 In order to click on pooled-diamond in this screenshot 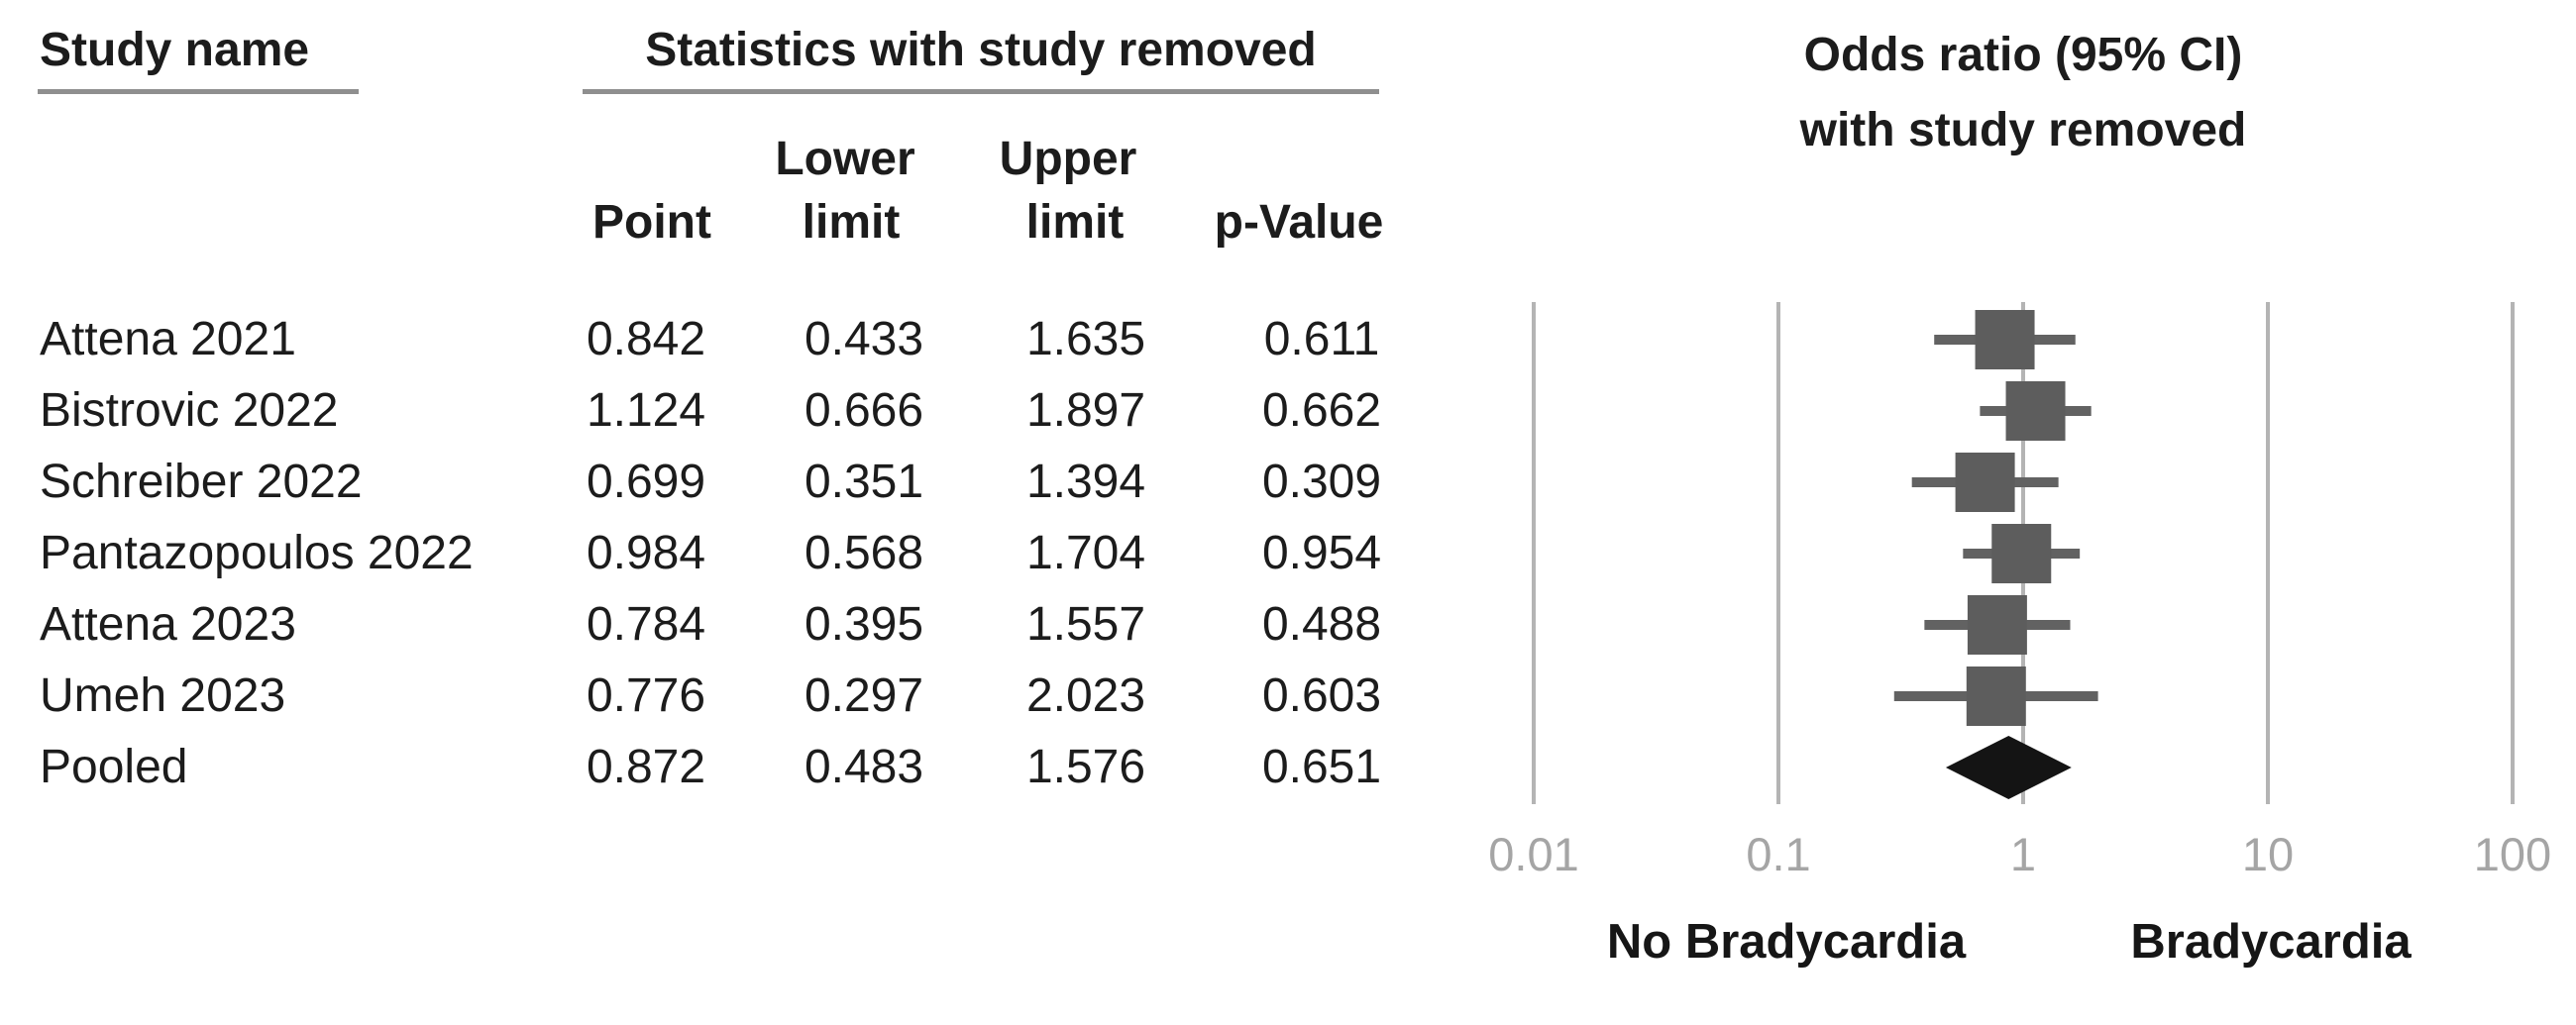, I will do `click(2009, 767)`.